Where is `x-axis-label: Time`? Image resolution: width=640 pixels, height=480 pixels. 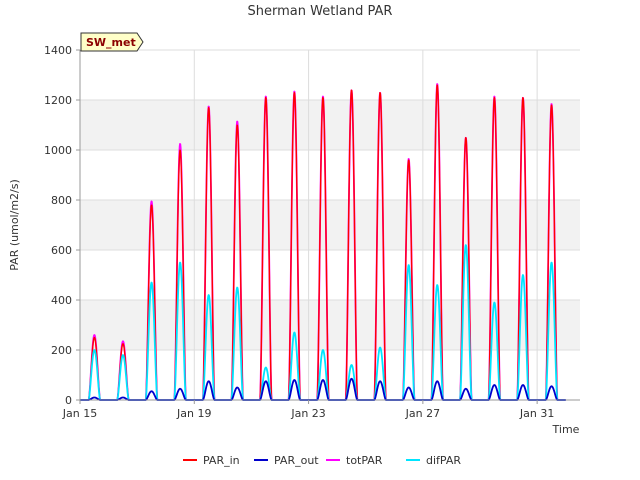
x-axis-label: Time is located at coordinates (566, 429).